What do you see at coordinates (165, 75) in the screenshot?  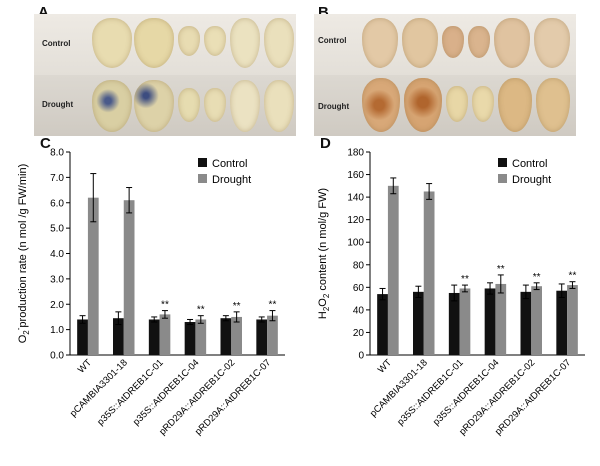 I see `leaf-photo-a: Control Drought` at bounding box center [165, 75].